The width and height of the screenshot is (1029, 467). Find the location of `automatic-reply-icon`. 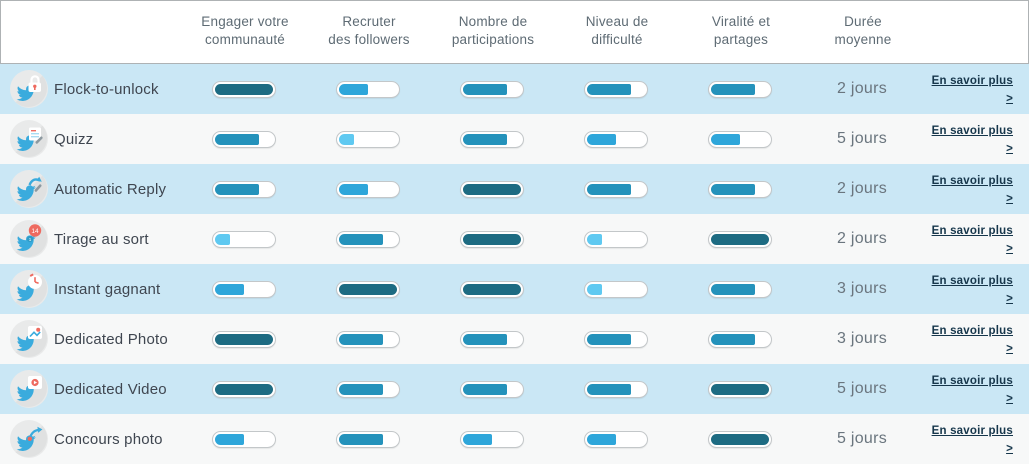

automatic-reply-icon is located at coordinates (26, 189).